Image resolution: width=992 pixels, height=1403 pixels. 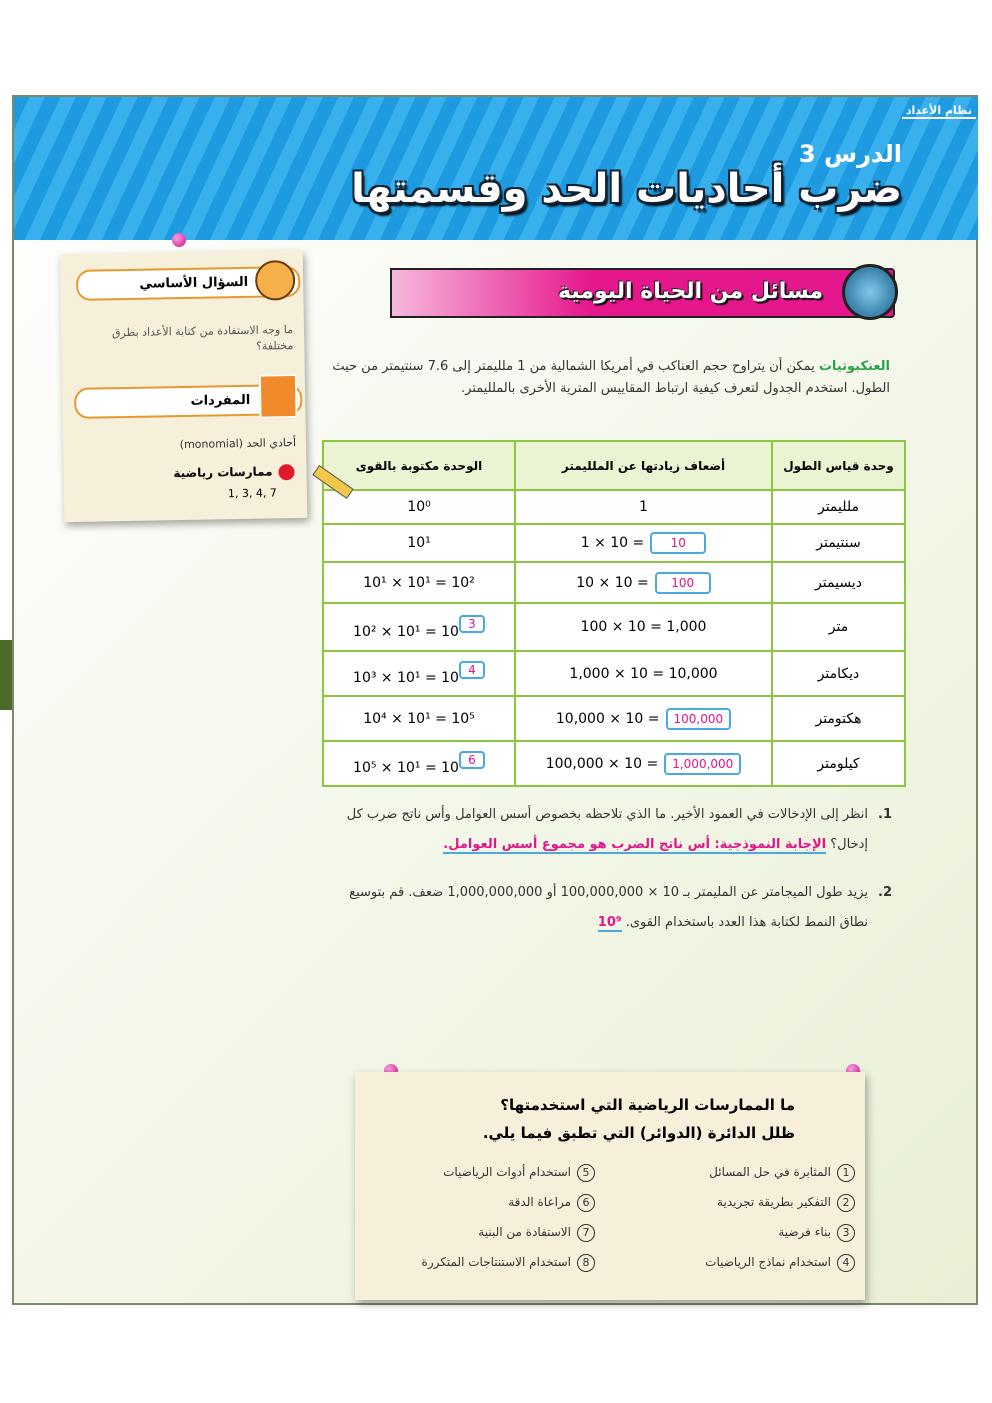 I want to click on section-banner: مسائل من الحياة اليومية, so click(x=644, y=292).